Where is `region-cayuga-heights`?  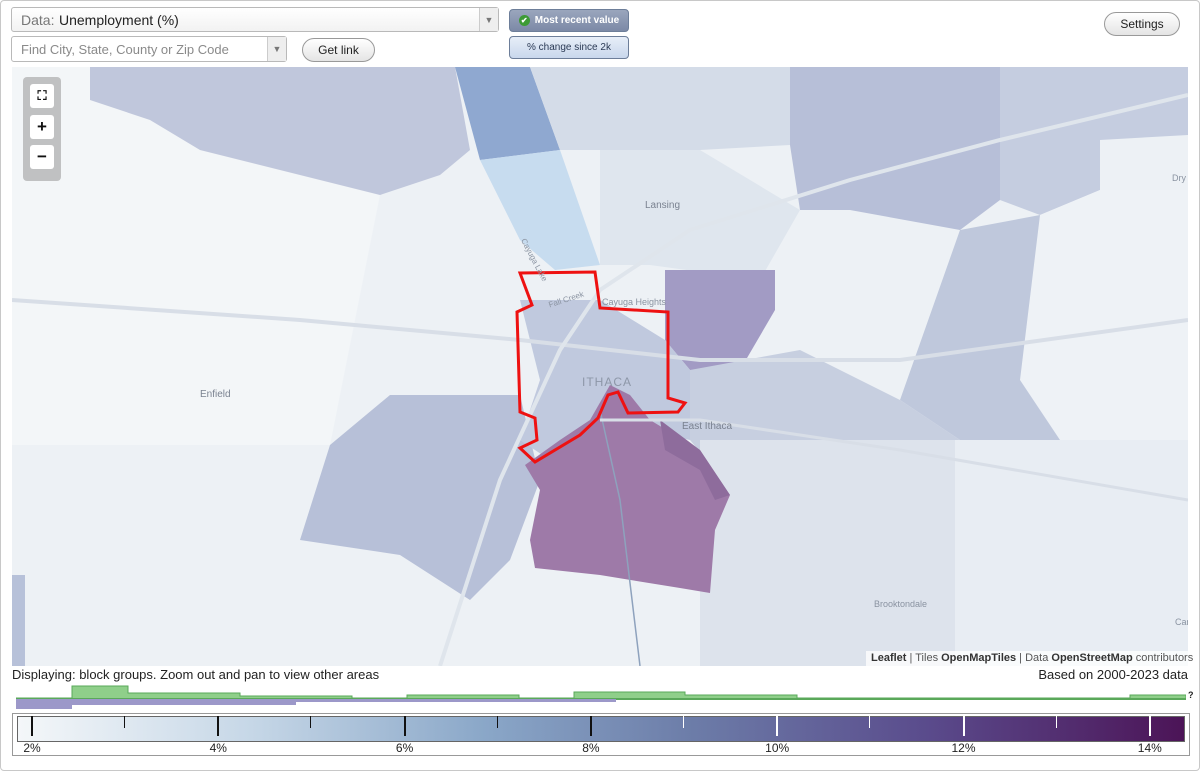
region-cayuga-heights is located at coordinates (720, 320).